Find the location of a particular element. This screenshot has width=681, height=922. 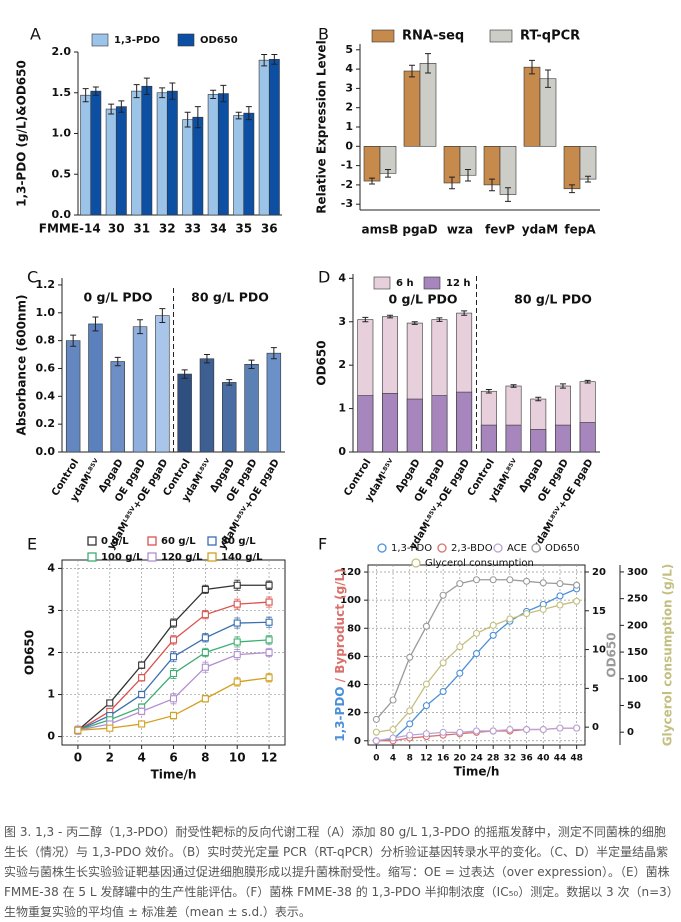

x-tick-label: 48 is located at coordinates (576, 759).